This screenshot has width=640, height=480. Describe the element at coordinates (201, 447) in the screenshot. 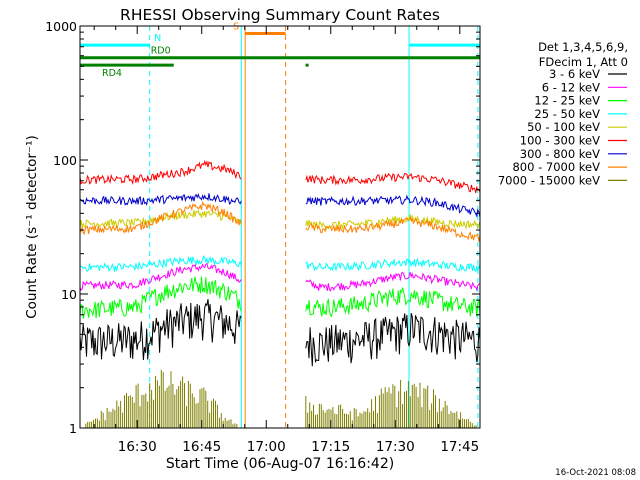

I see `x-tick-label: 16:45` at that location.